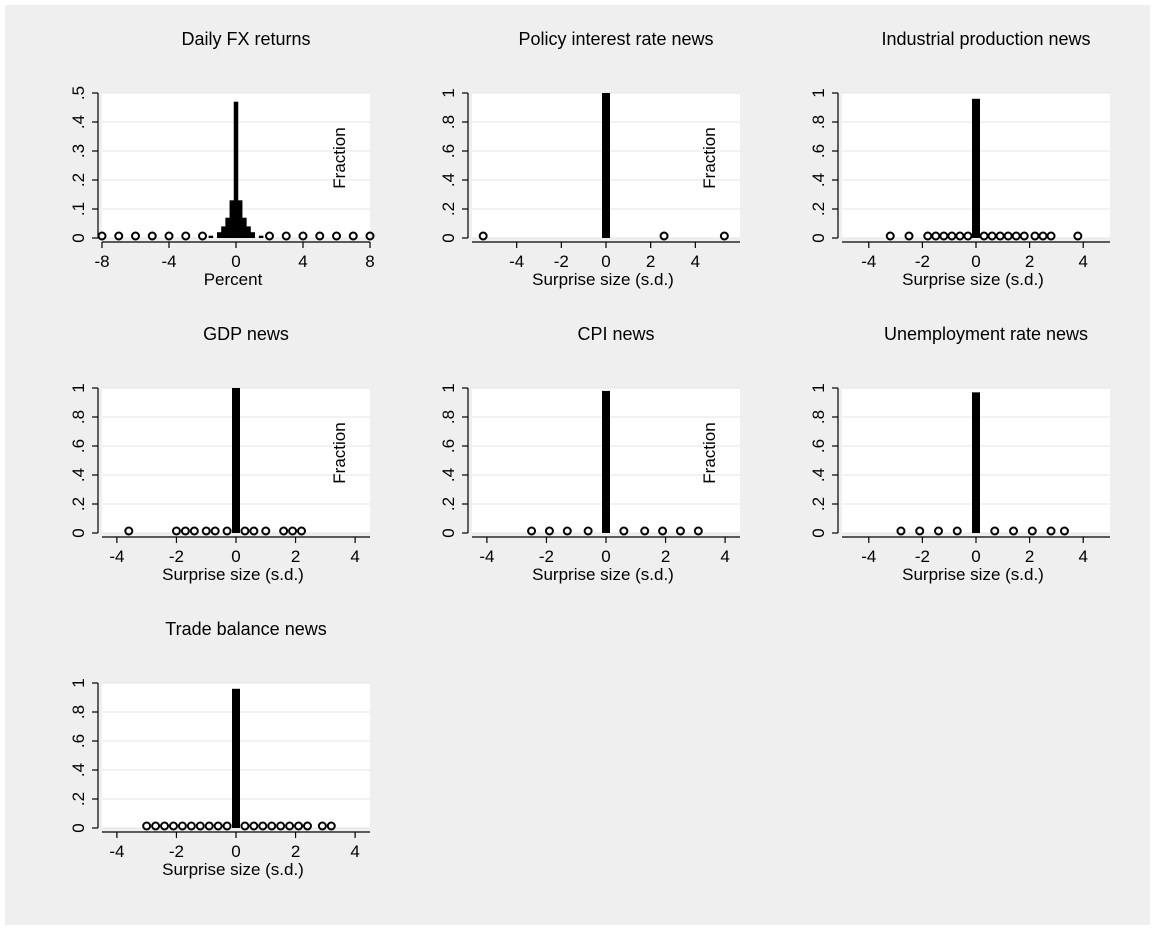 The width and height of the screenshot is (1155, 930). What do you see at coordinates (233, 279) in the screenshot?
I see `x-axis-label: Percent` at bounding box center [233, 279].